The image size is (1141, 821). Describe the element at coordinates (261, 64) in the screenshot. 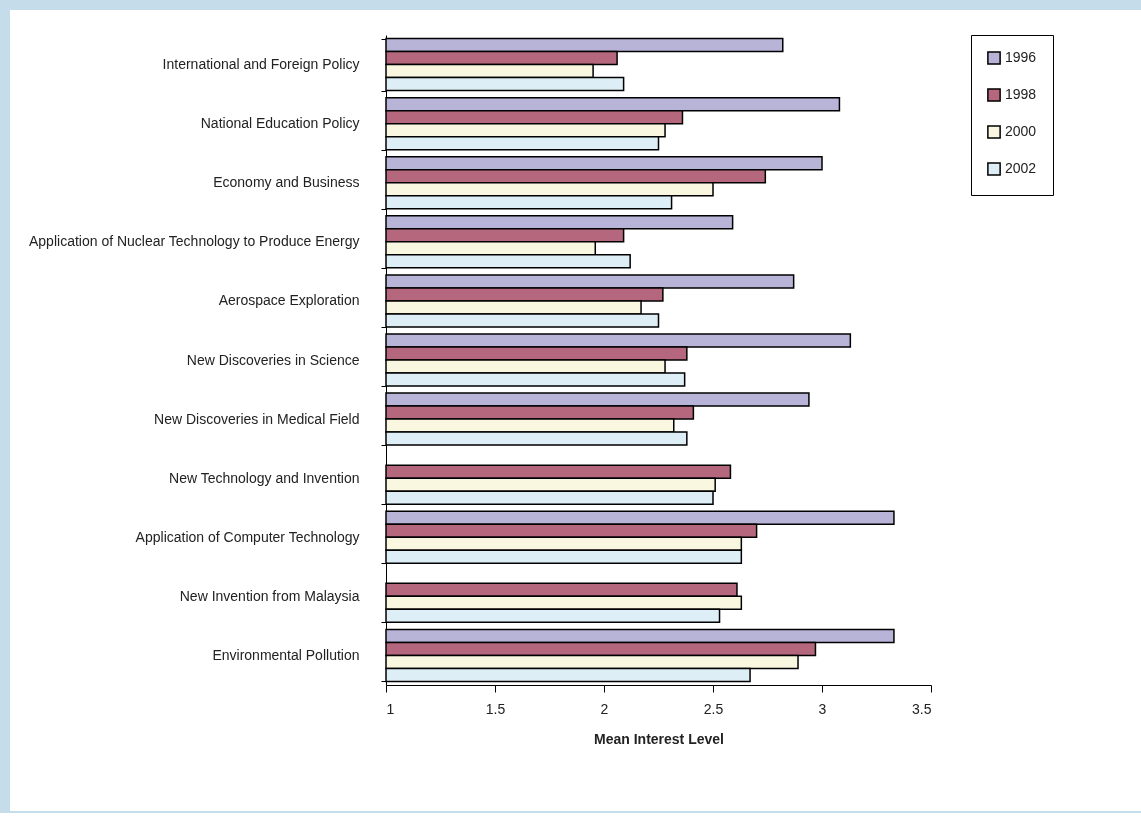

I see `y-tick-label: International and Foreign Policy` at that location.